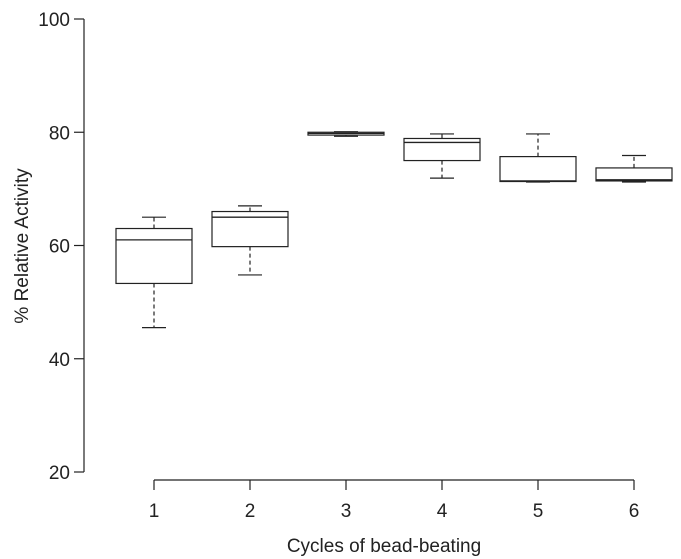  Describe the element at coordinates (250, 511) in the screenshot. I see `x-tick-label: 2` at that location.